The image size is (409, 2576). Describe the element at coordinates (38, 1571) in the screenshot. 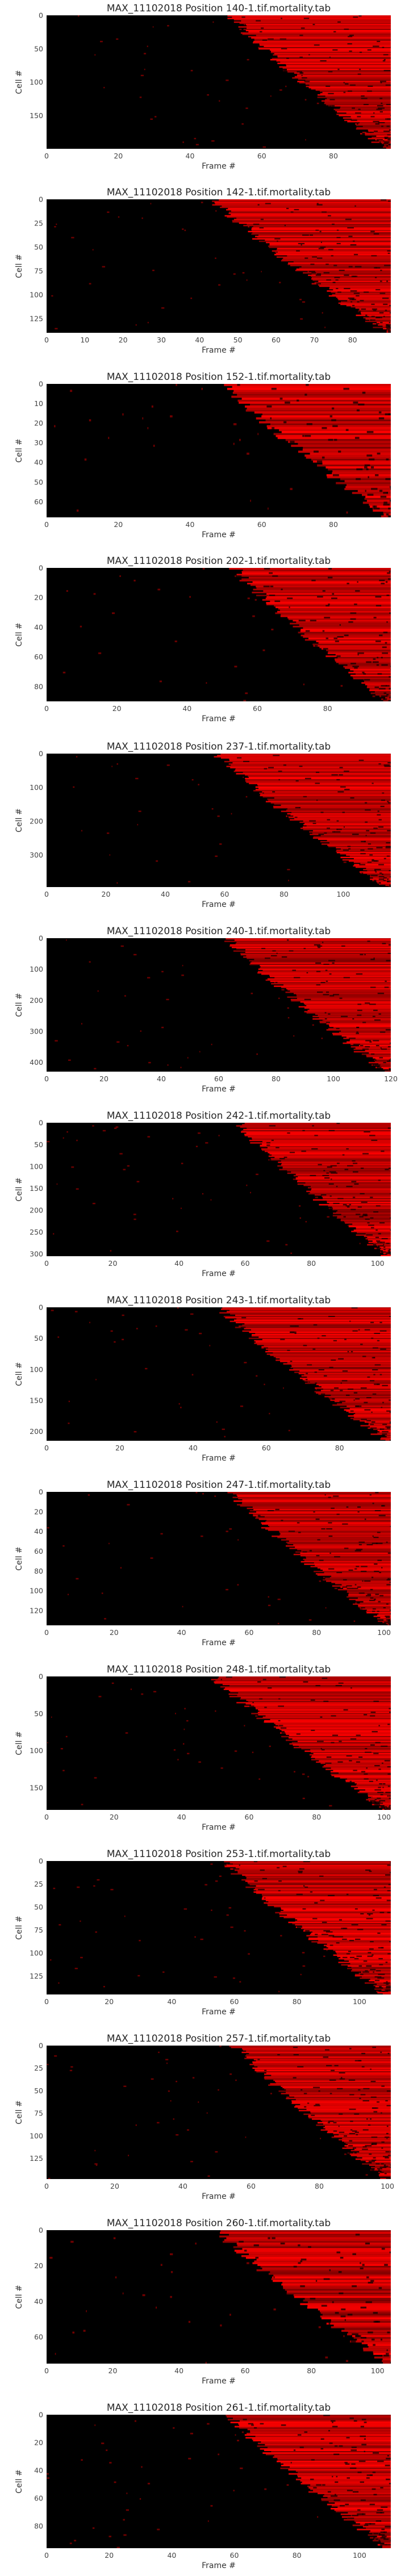

I see `y-tick-label: 80` at that location.